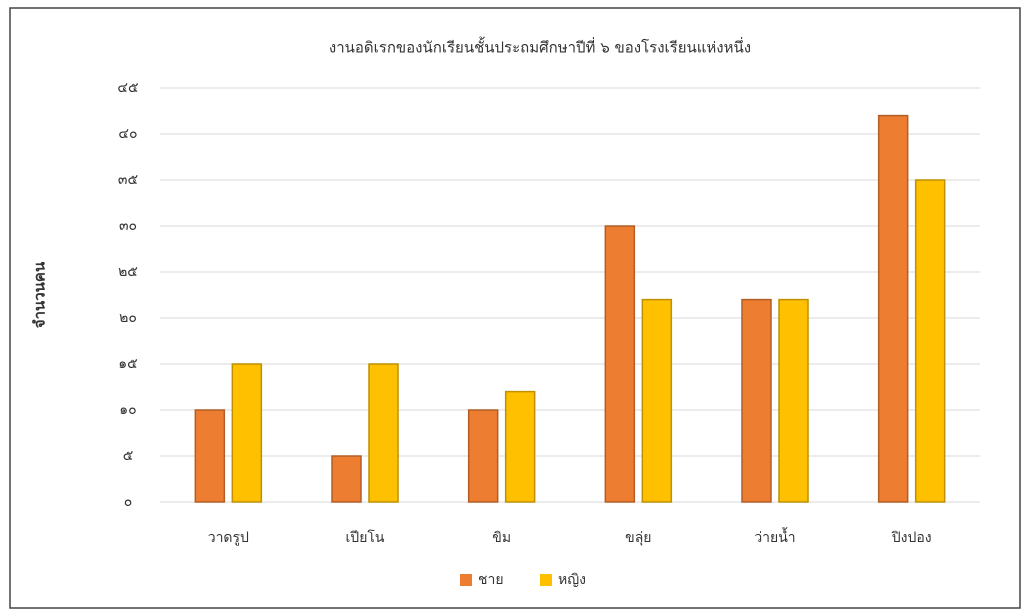 The width and height of the screenshot is (1025, 613). Describe the element at coordinates (128, 272) in the screenshot. I see `y-tick-label: ๒๕` at that location.